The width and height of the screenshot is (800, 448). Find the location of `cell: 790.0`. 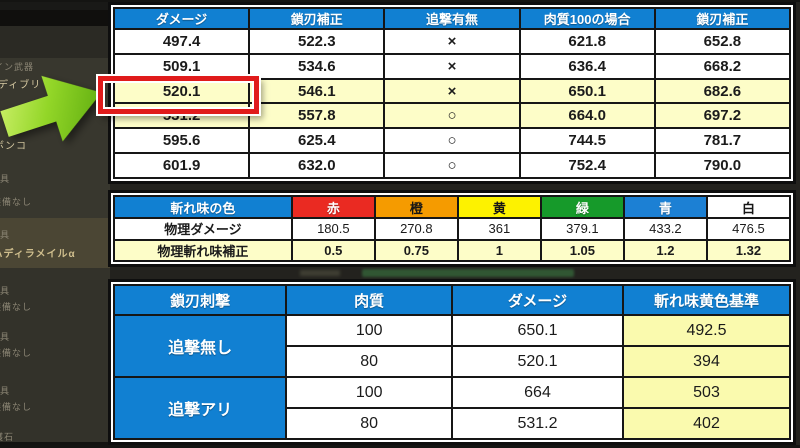

cell: 790.0 is located at coordinates (722, 165).